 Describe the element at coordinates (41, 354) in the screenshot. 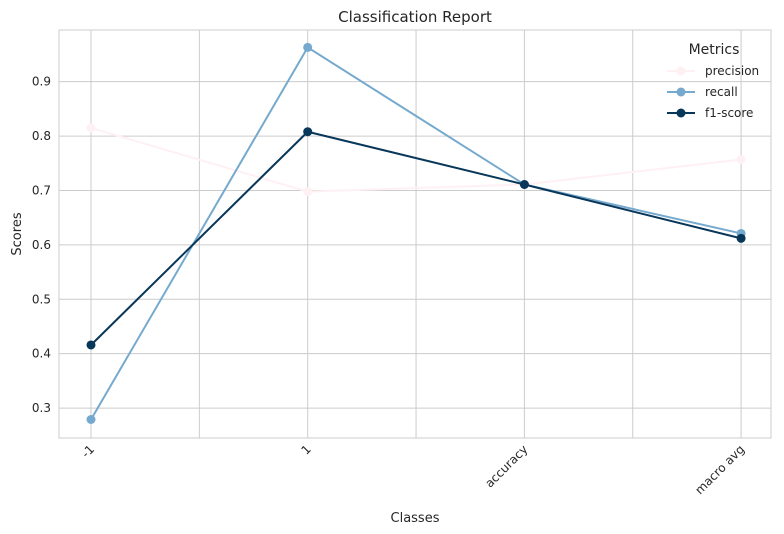

I see `y-tick-label: 0.4` at that location.